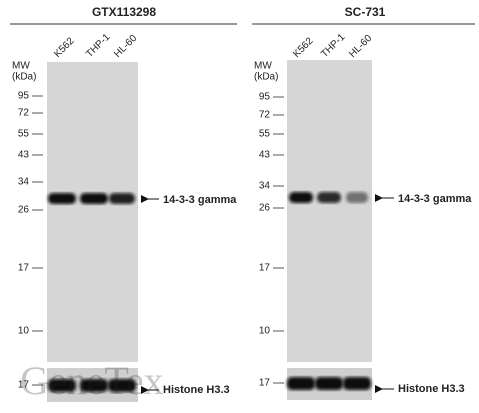 The height and width of the screenshot is (413, 479). What do you see at coordinates (365, 12) in the screenshot?
I see `panel-title: SC-731` at bounding box center [365, 12].